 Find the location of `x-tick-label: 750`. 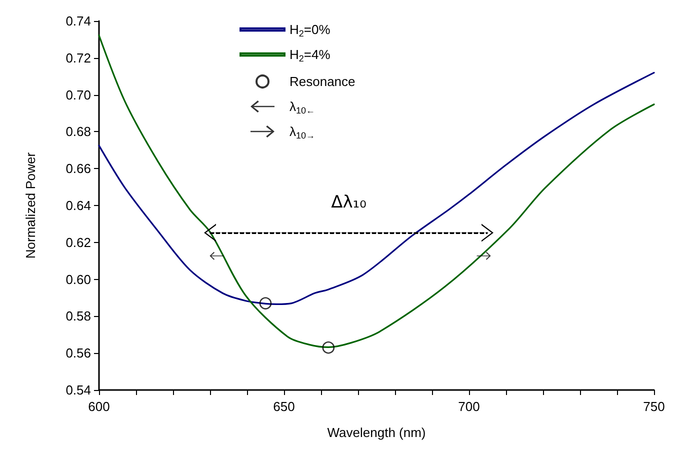

x-tick-label: 750 is located at coordinates (654, 406).